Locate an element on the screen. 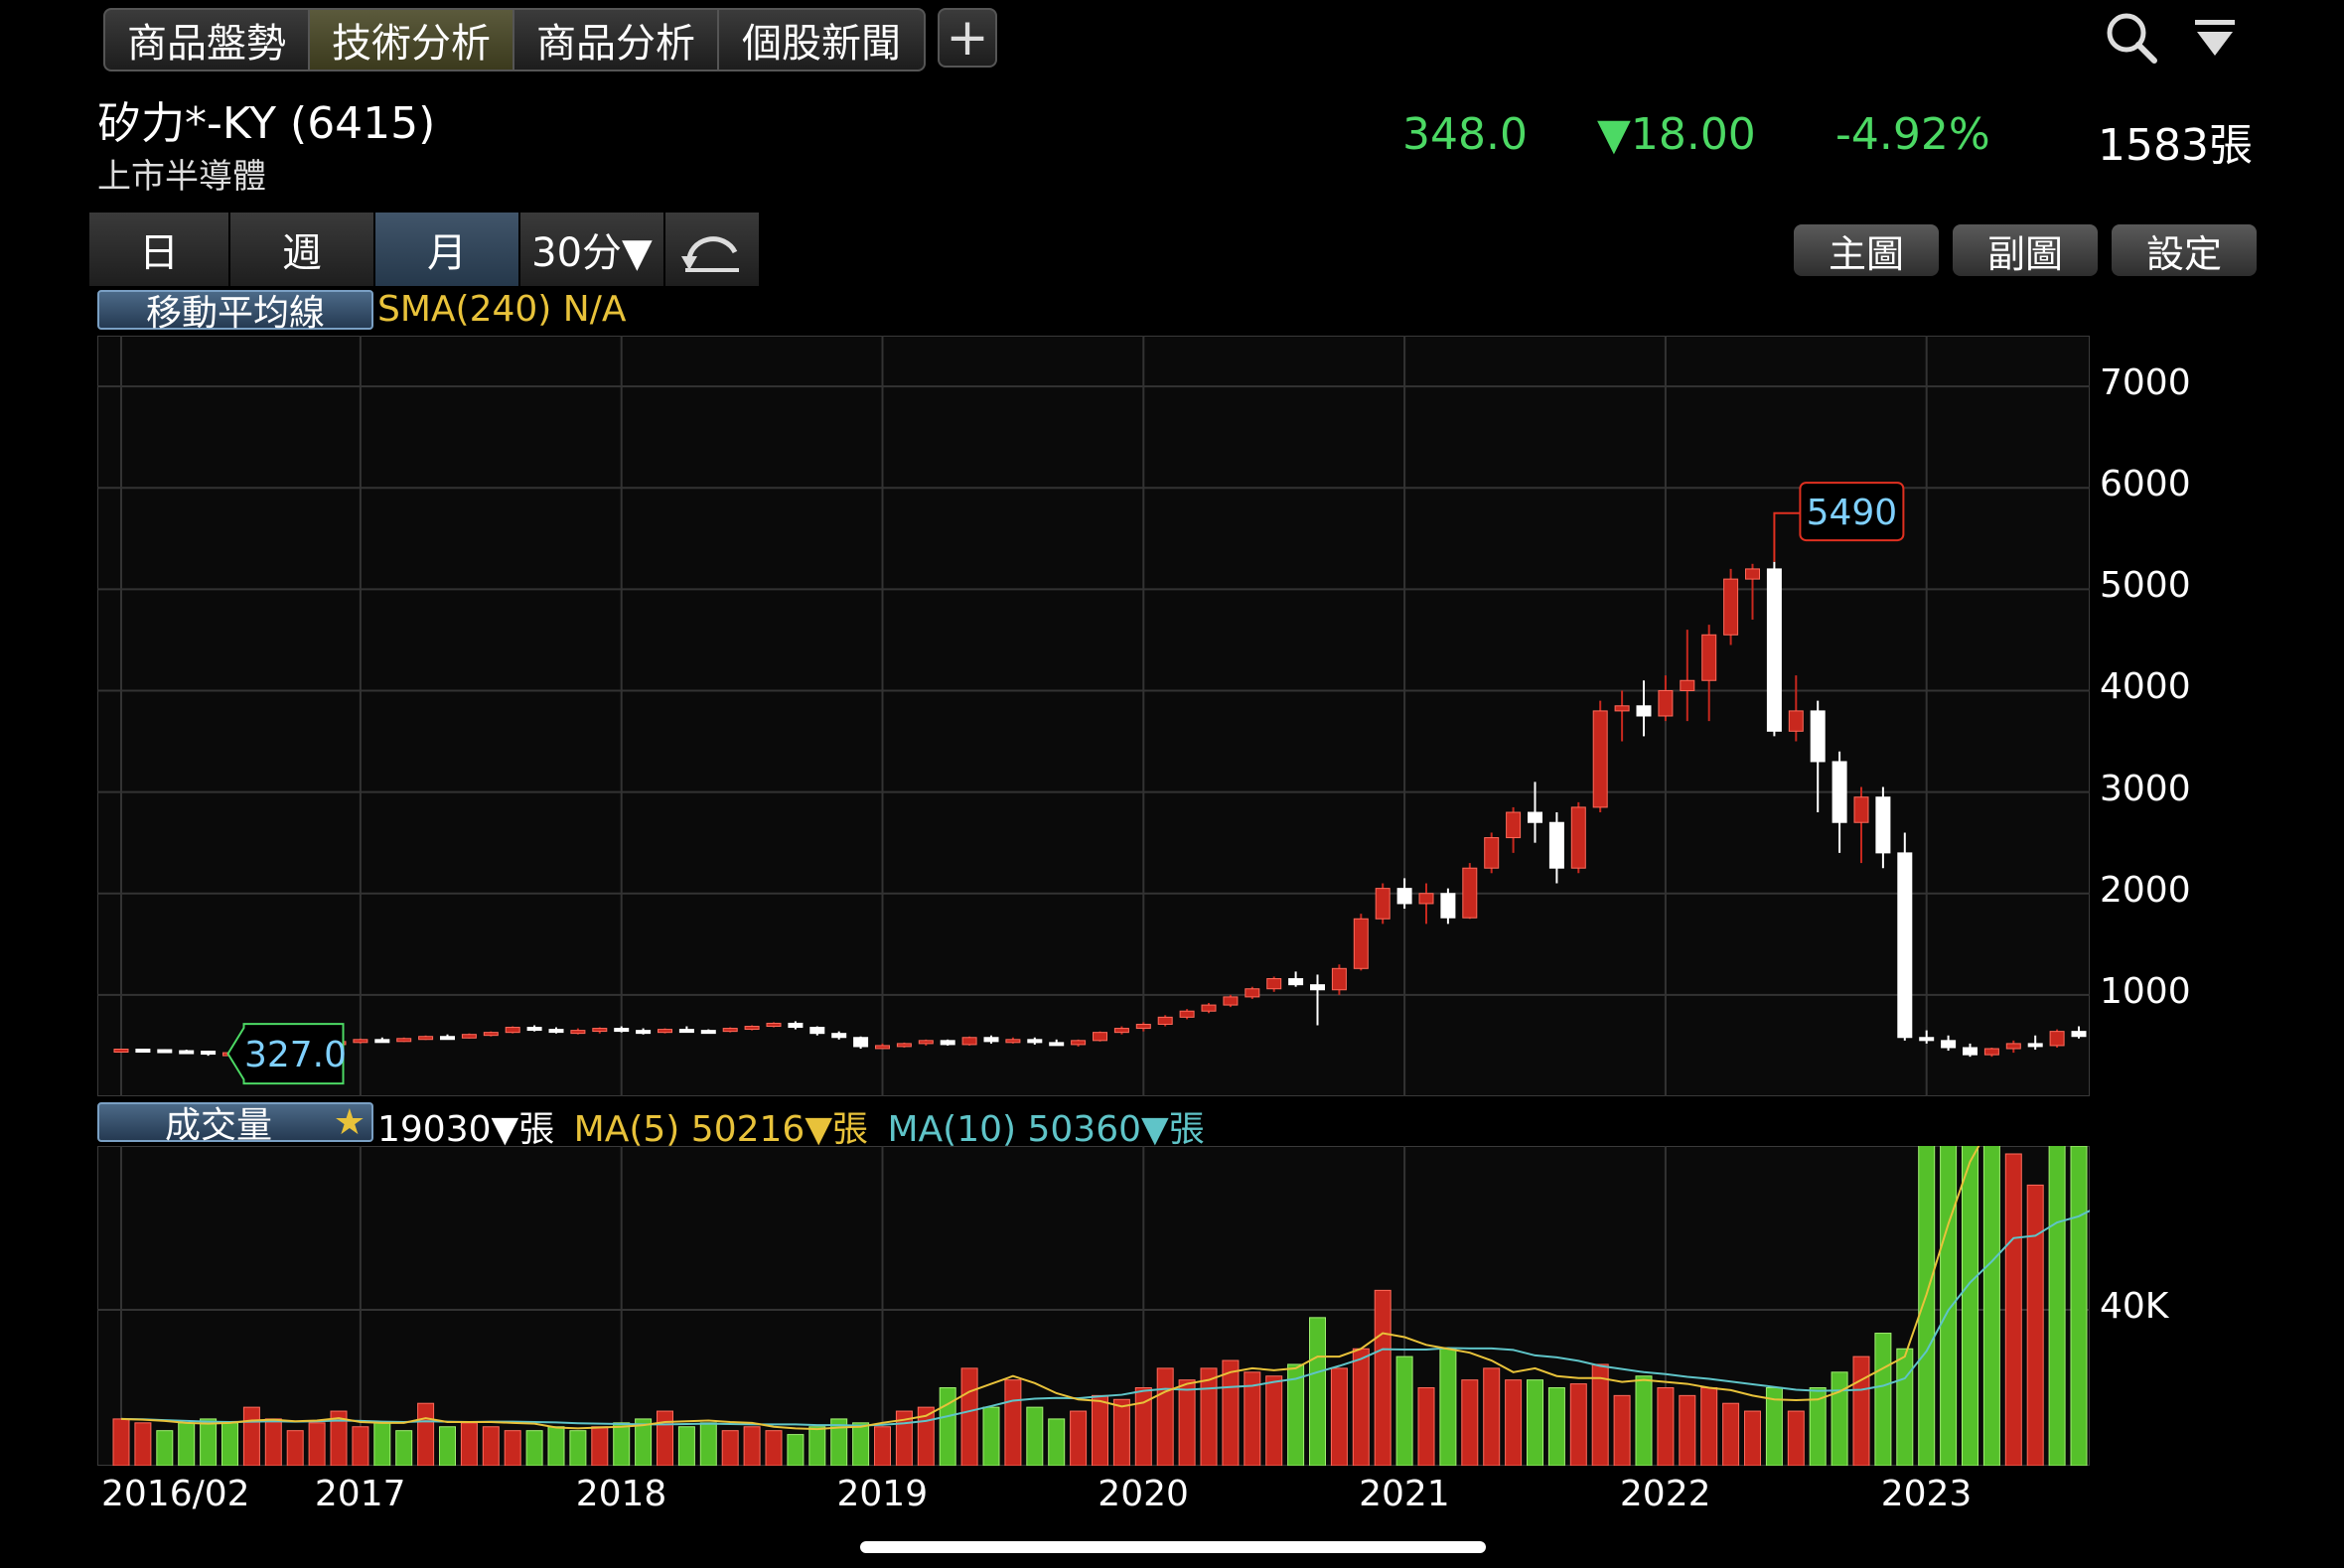 Image resolution: width=2344 pixels, height=1568 pixels. period-day-tab: 日 is located at coordinates (160, 249).